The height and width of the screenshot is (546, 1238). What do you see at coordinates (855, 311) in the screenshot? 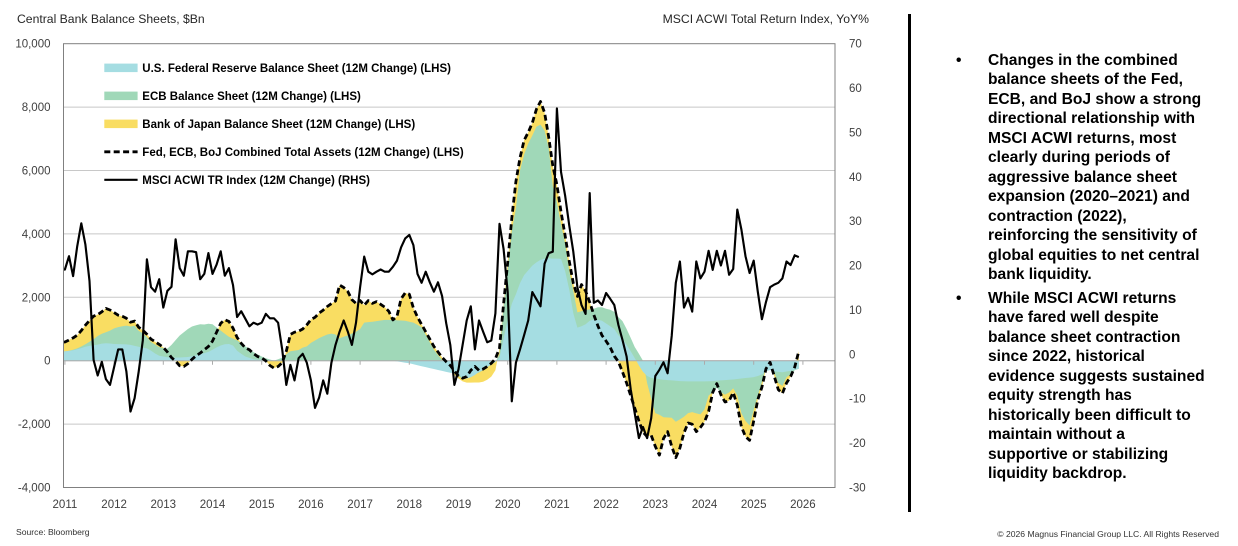
I see `svg-text: 10` at bounding box center [855, 311].